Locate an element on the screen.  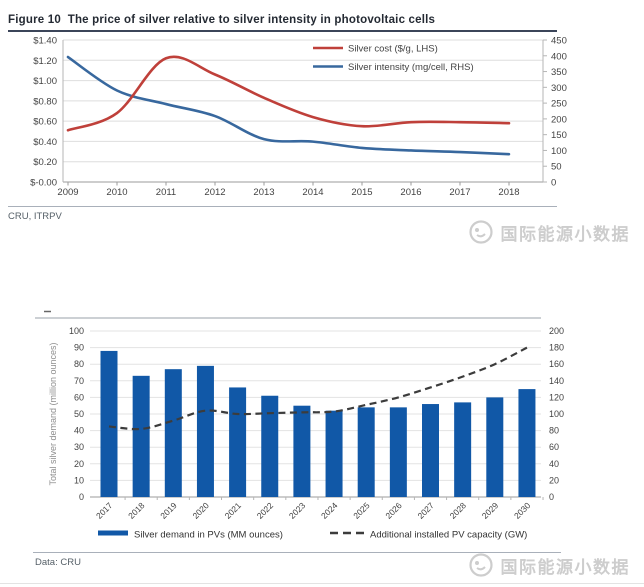
svg-text: 2024 is located at coordinates (329, 510).